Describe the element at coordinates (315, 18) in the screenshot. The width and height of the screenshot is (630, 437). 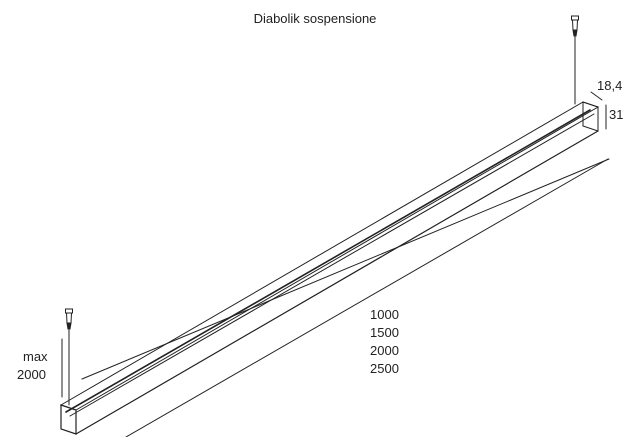
I see `page-title: Diabolik sospensione` at that location.